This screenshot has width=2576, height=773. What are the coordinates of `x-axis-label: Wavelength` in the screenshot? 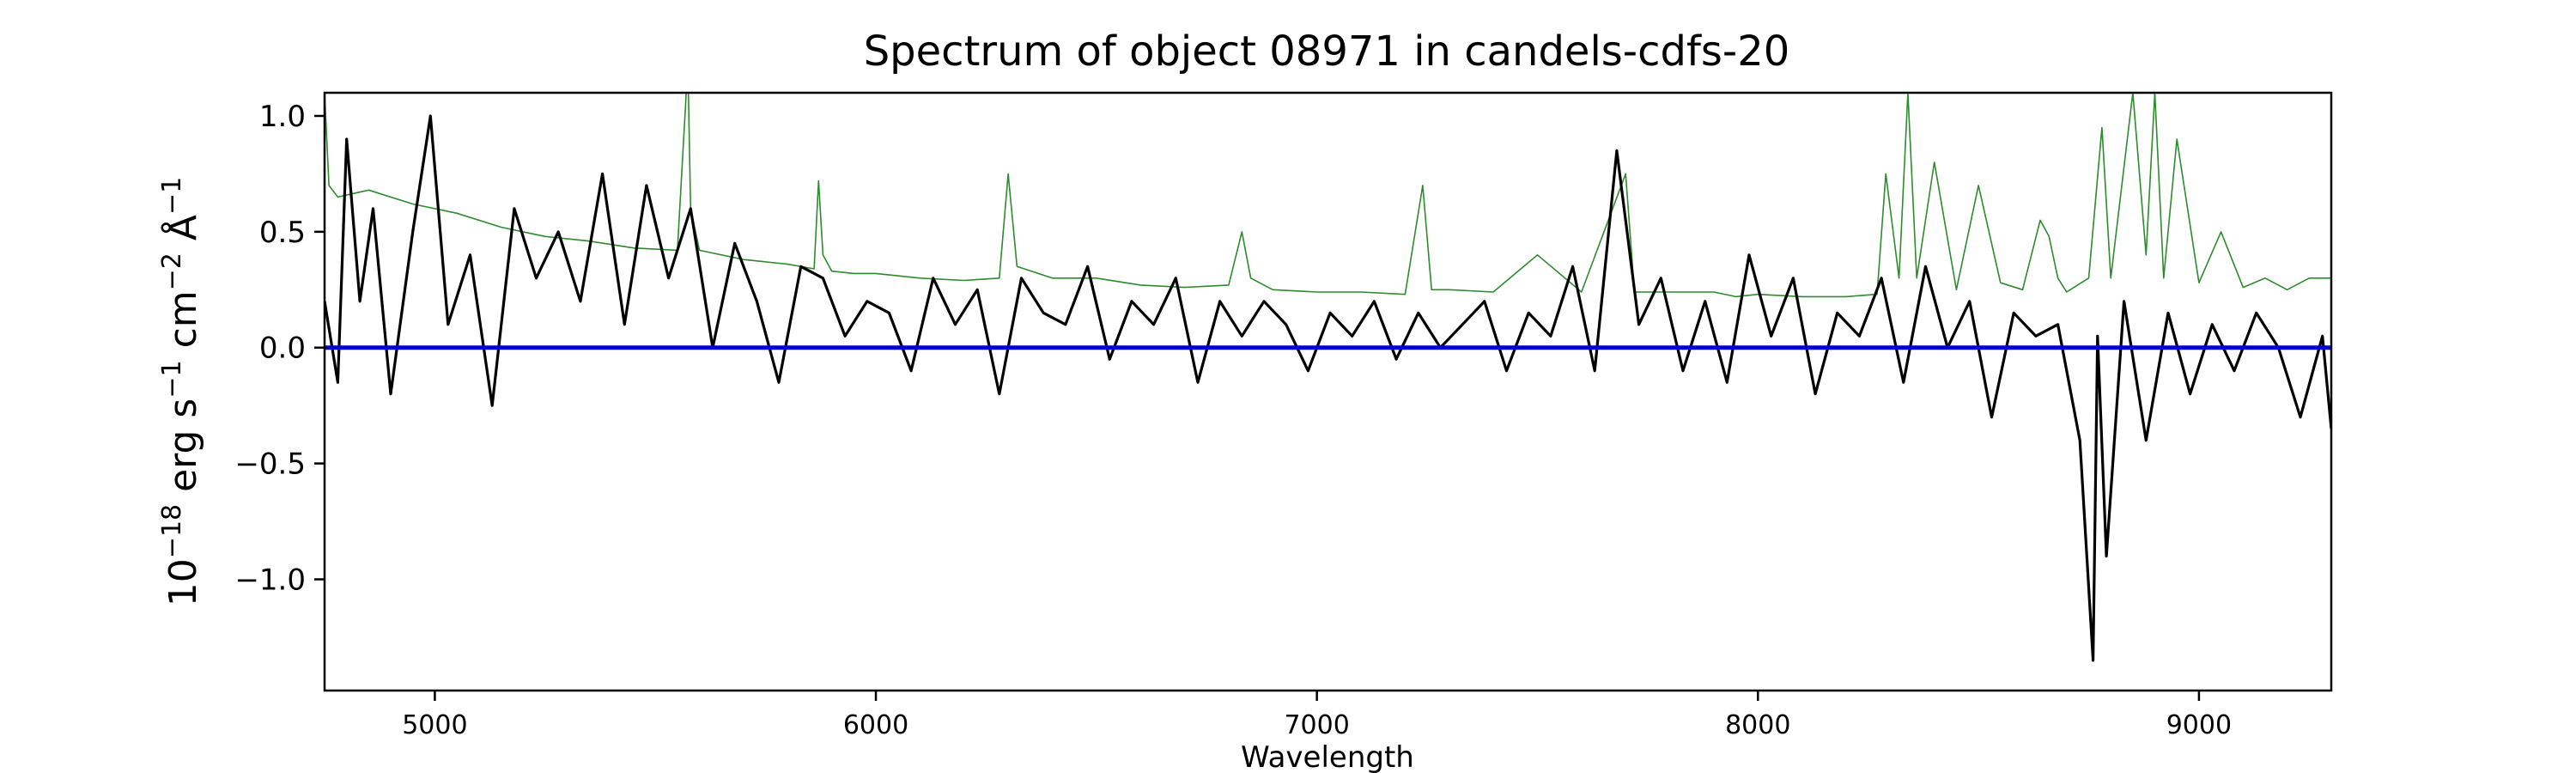 It's located at (1327, 756).